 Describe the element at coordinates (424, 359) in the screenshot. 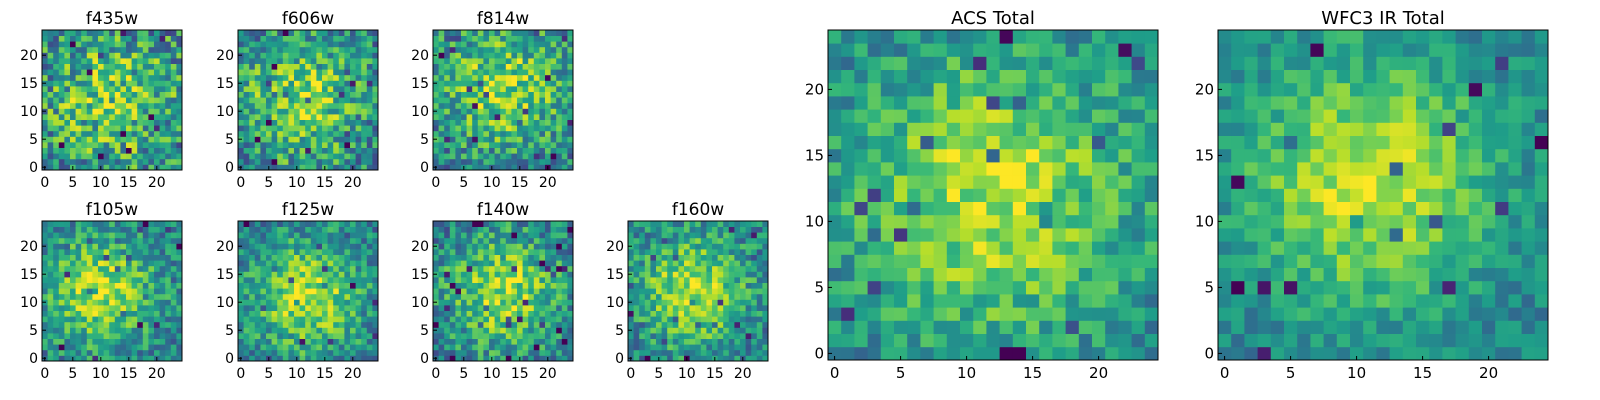

I see `y-tick-label: 0` at that location.